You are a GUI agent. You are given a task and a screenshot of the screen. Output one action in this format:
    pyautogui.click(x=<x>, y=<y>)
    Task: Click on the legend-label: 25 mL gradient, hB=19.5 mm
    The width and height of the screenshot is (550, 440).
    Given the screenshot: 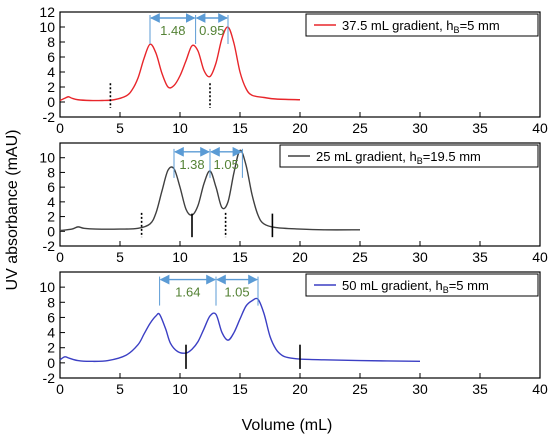 What is the action you would take?
    pyautogui.click(x=398, y=157)
    